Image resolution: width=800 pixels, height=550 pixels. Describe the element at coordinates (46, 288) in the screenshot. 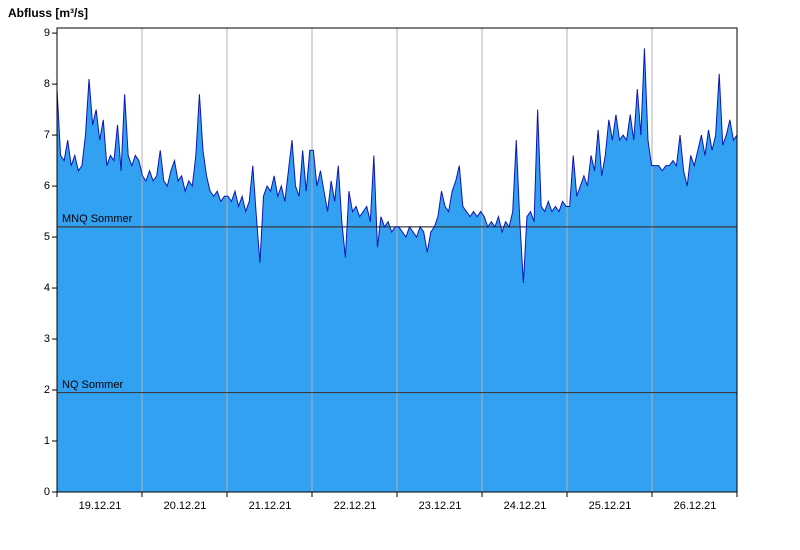

I see `y-tick-label: 4` at that location.